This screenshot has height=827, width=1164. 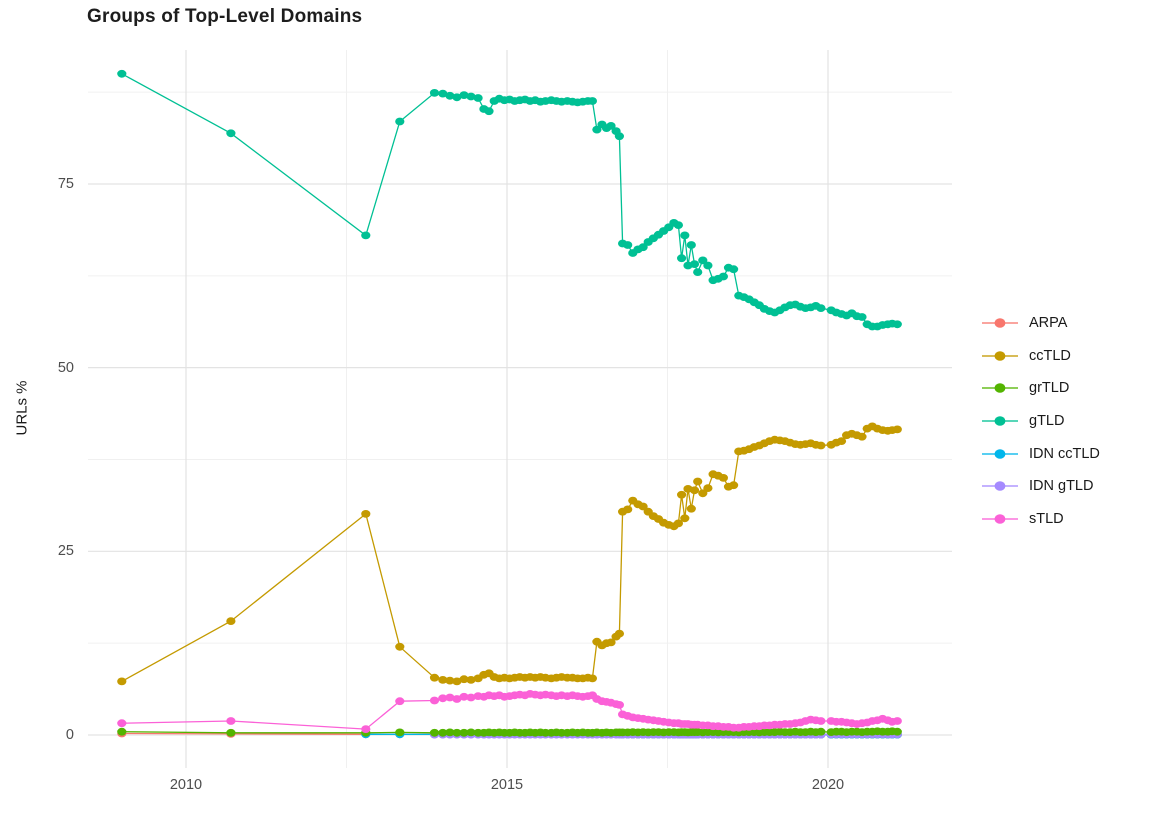 What do you see at coordinates (1061, 486) in the screenshot?
I see `legend-label: IDN gTLD` at bounding box center [1061, 486].